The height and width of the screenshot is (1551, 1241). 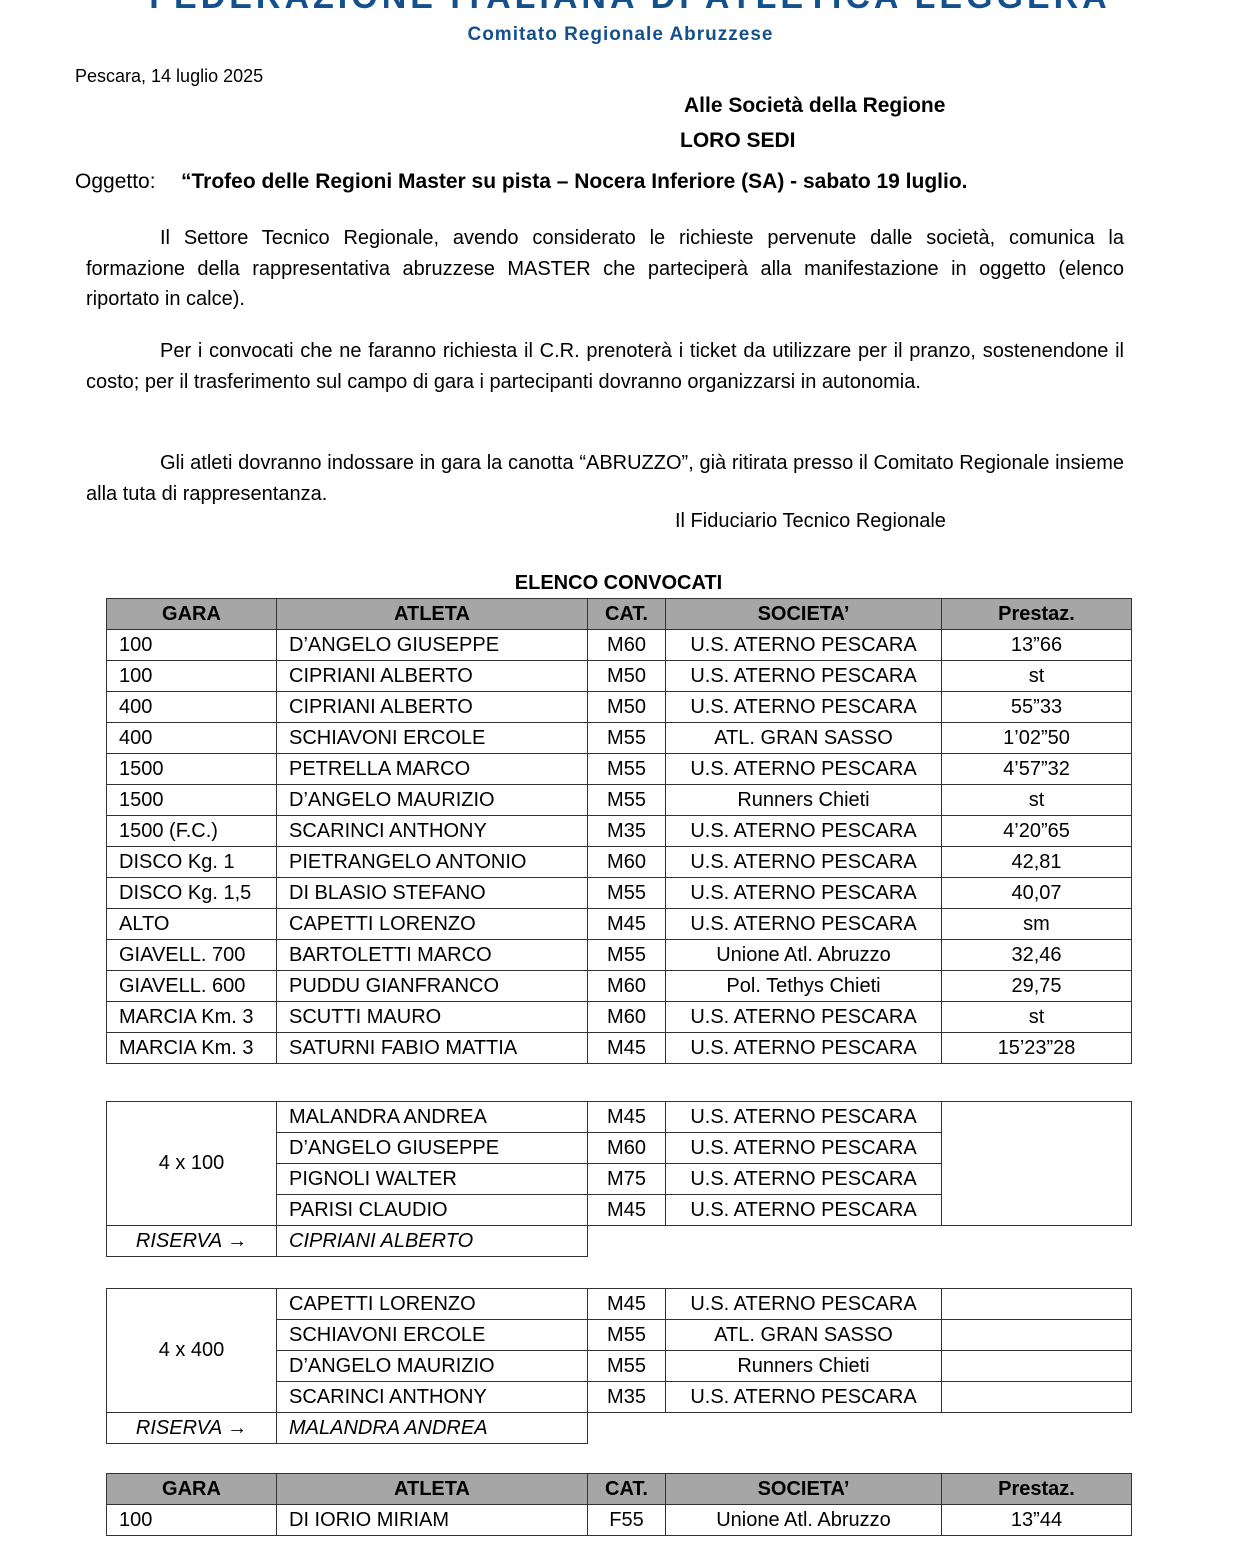 I want to click on header-row: GARA ATLETA CAT. SOCIETA’ Prestaz., so click(x=619, y=614).